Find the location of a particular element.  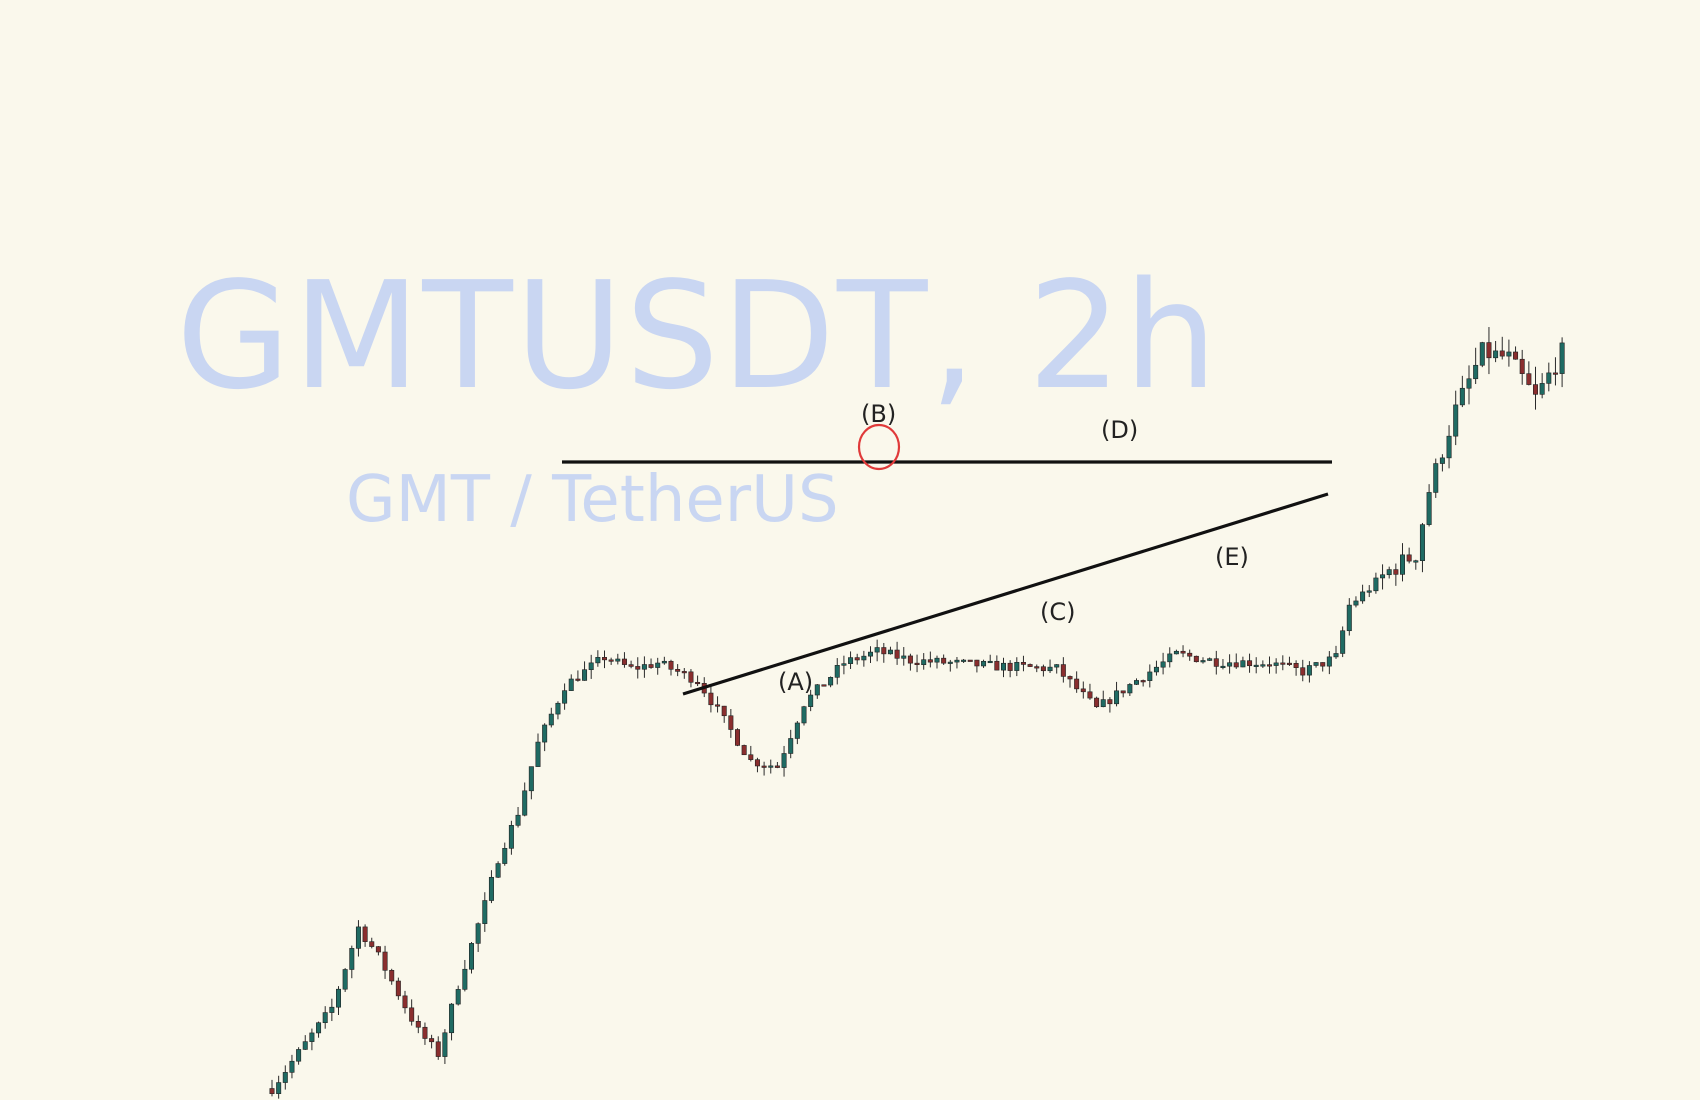

wave-label-a: (A) is located at coordinates (795, 682).